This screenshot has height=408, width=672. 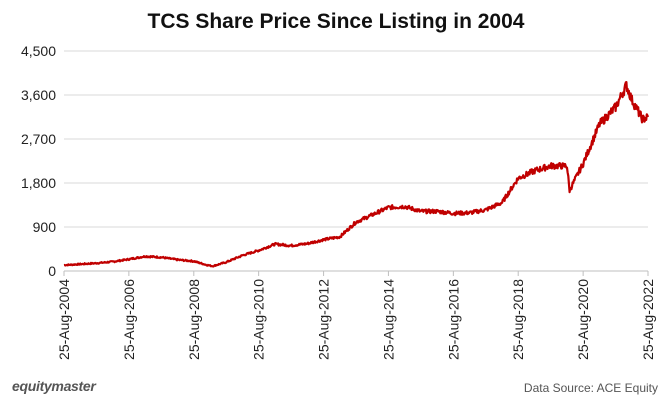 I want to click on x-tick-label: 25-Aug-2006, so click(x=129, y=319).